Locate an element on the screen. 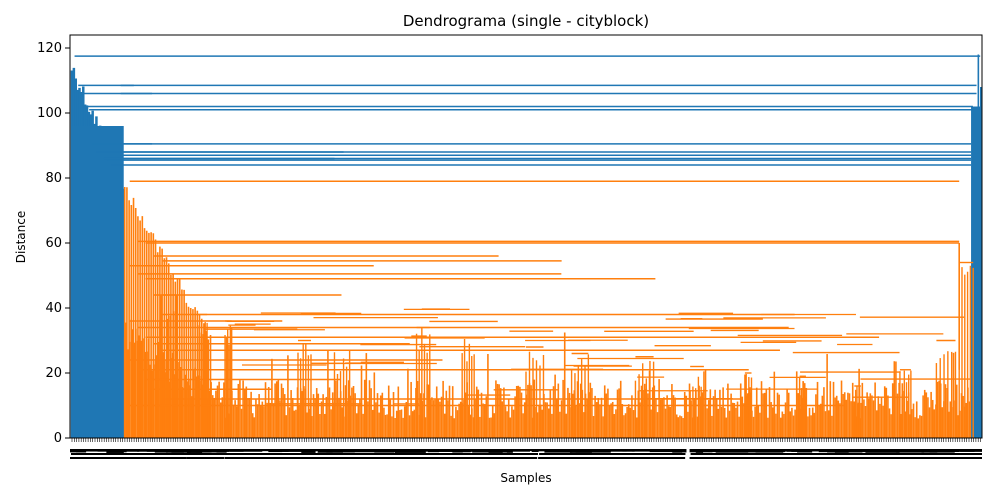  y-axis: 0 20 40 60 80 100 120 is located at coordinates (53, 243).